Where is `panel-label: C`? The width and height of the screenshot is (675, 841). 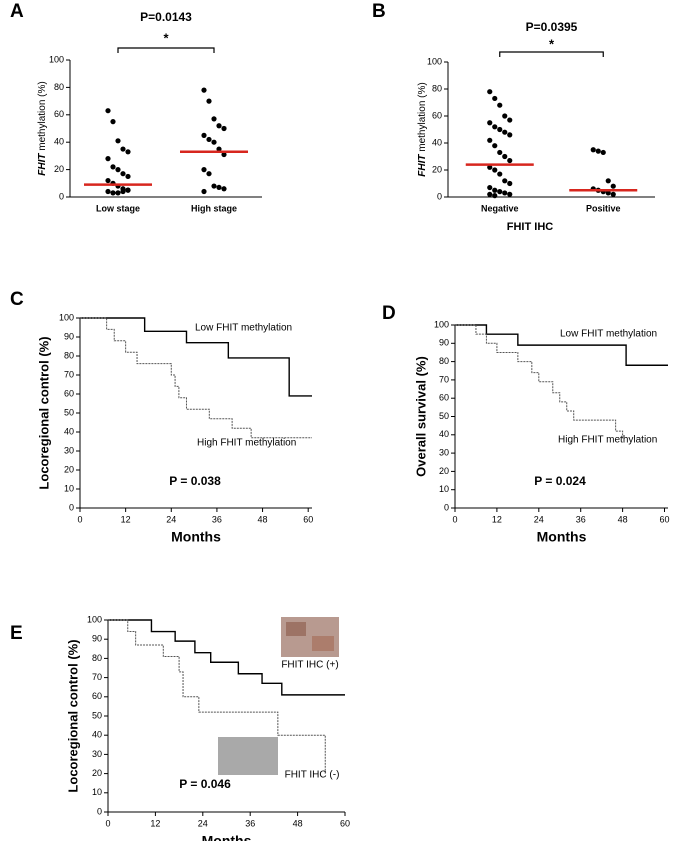
panel-label: C is located at coordinates (17, 299).